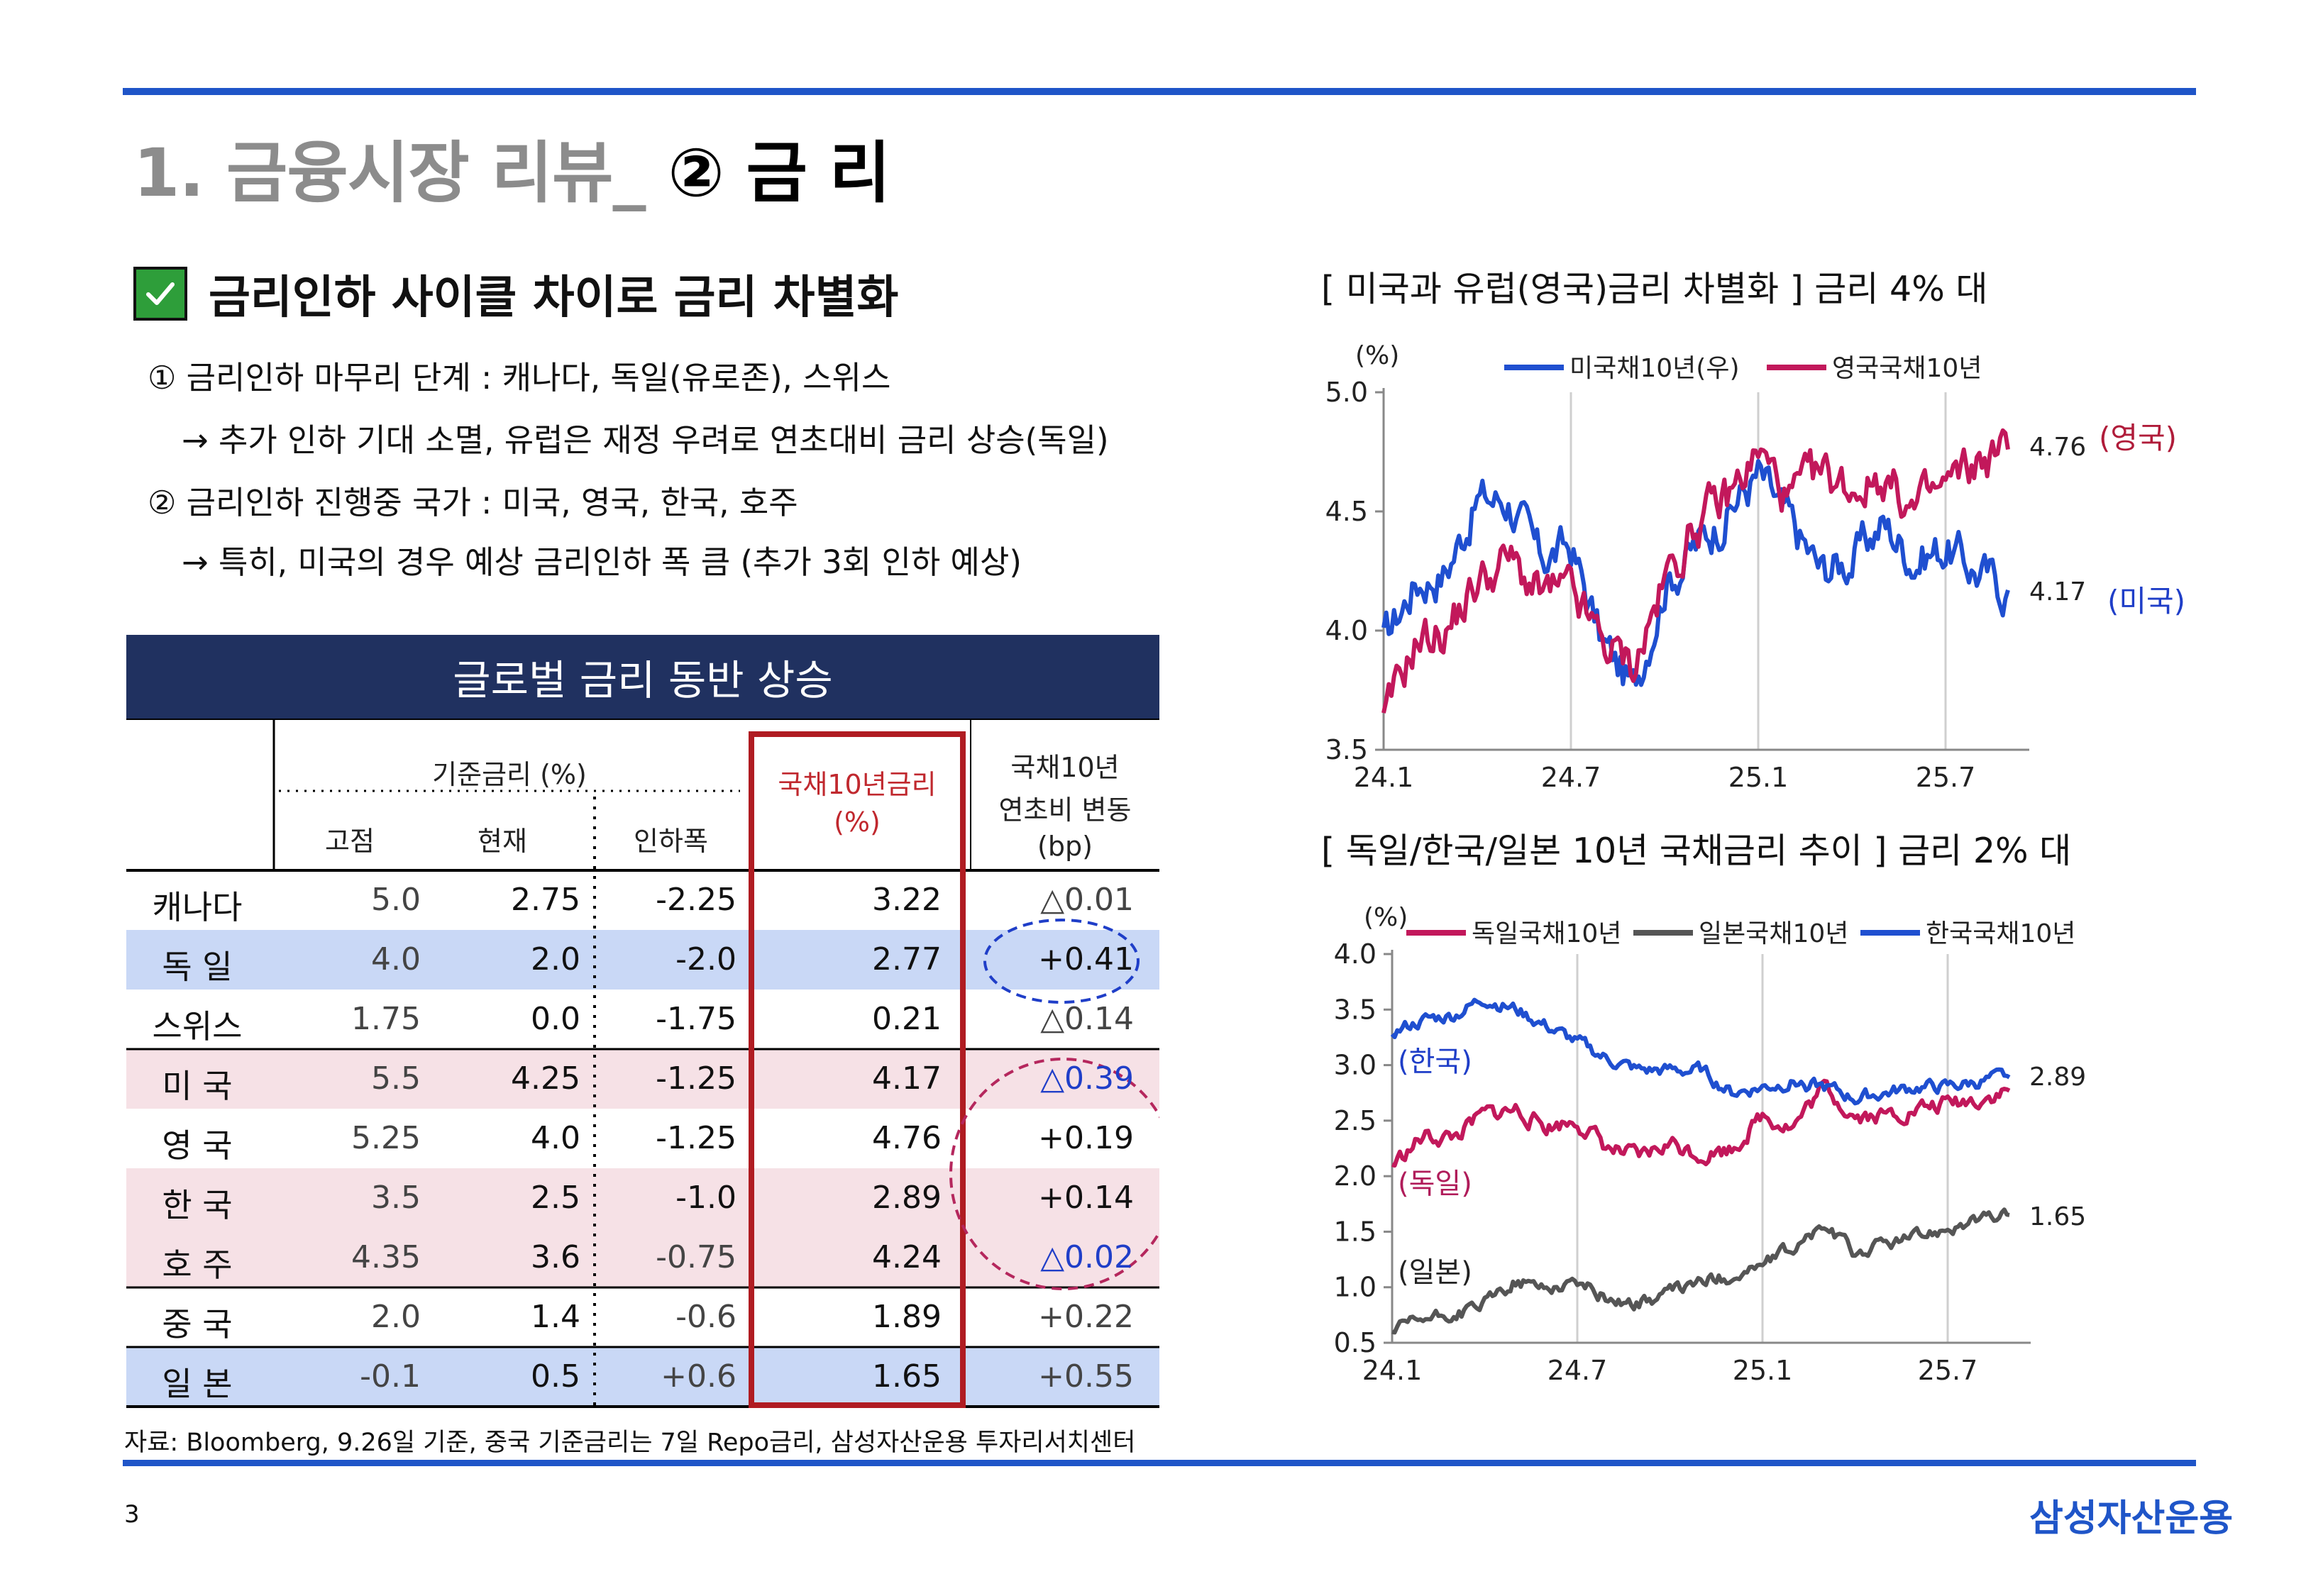  Describe the element at coordinates (1065, 846) in the screenshot. I see `header-change-3: (bp)` at that location.